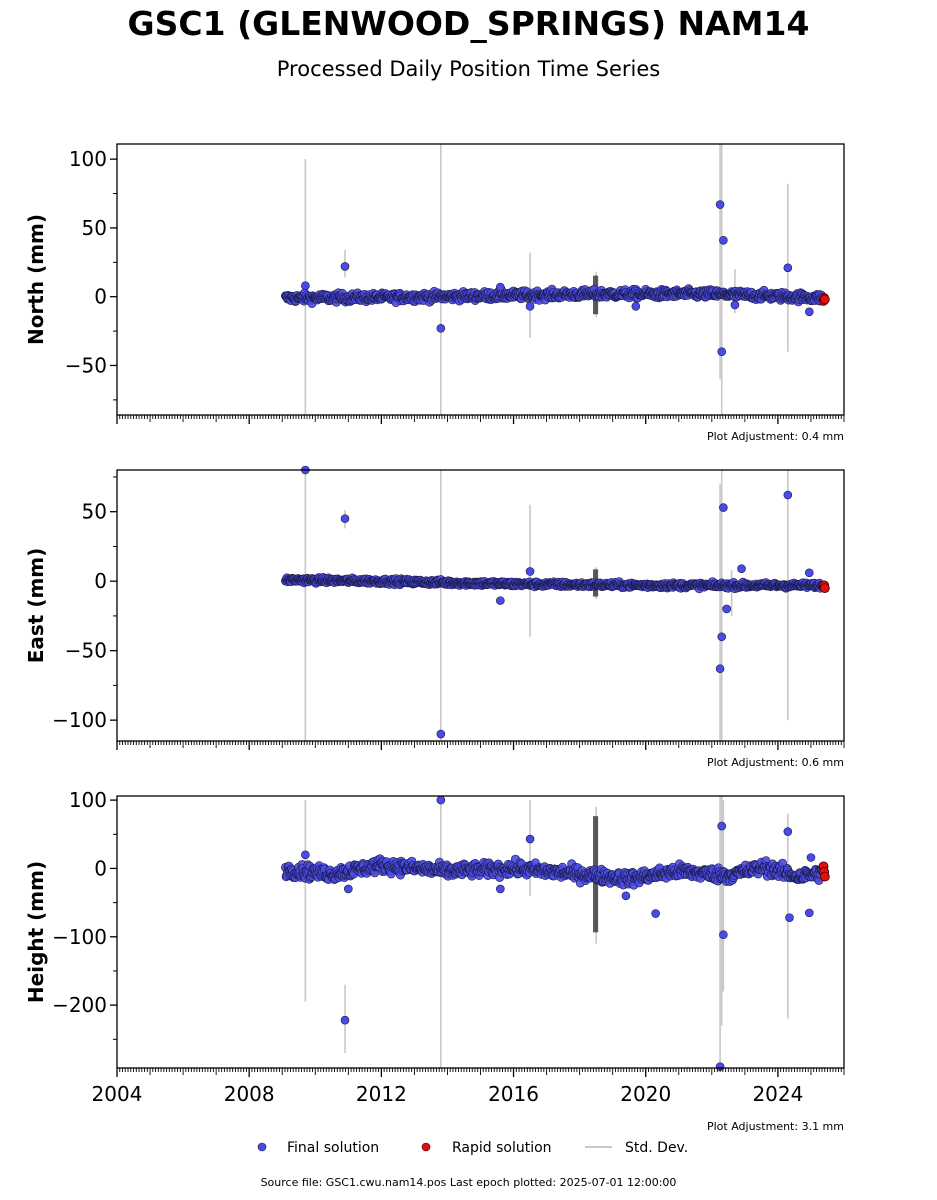 The height and width of the screenshot is (1200, 937). Describe the element at coordinates (645, 1094) in the screenshot. I see `x-tick-label: 2020` at that location.